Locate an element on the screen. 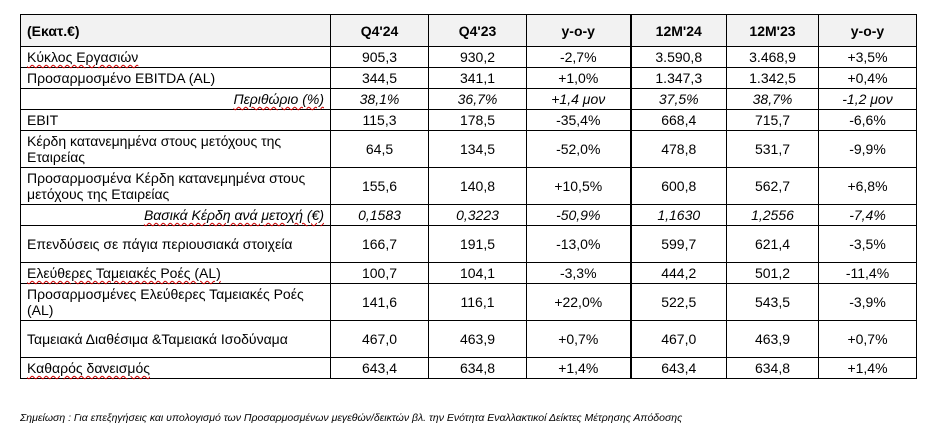 This screenshot has width=928, height=439. header-yoy-quarter: y-o-y is located at coordinates (579, 30).